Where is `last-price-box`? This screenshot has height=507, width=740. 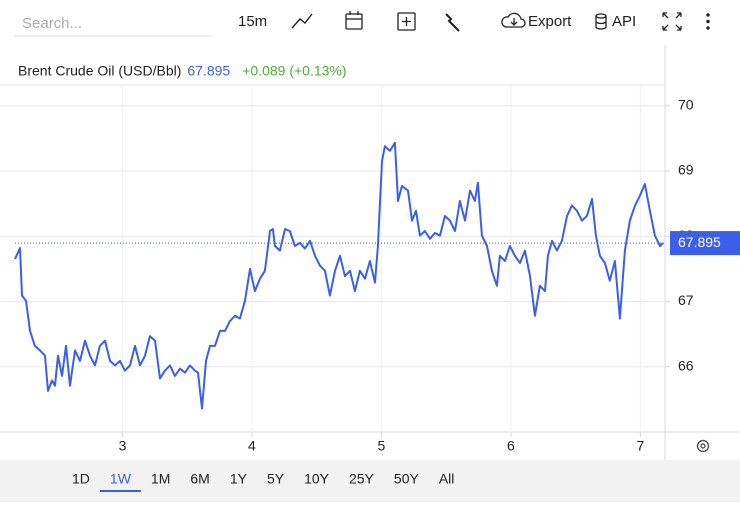 last-price-box is located at coordinates (705, 243).